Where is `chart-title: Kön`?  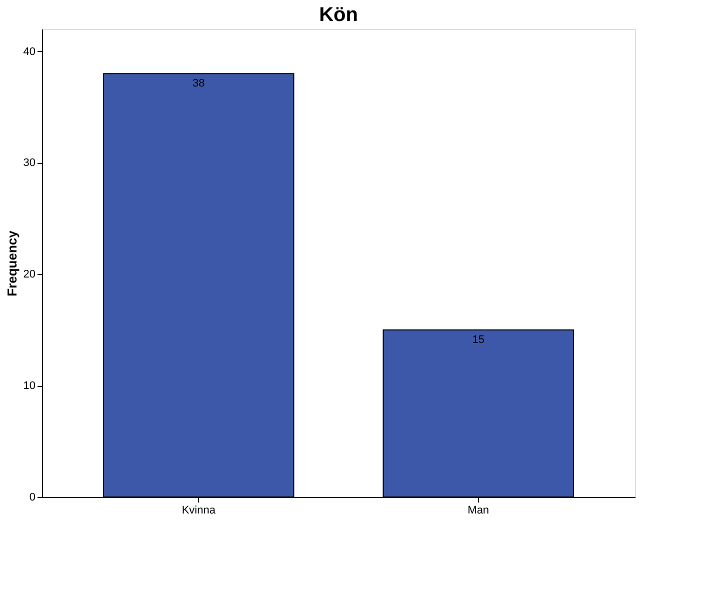 chart-title: Kön is located at coordinates (338, 15).